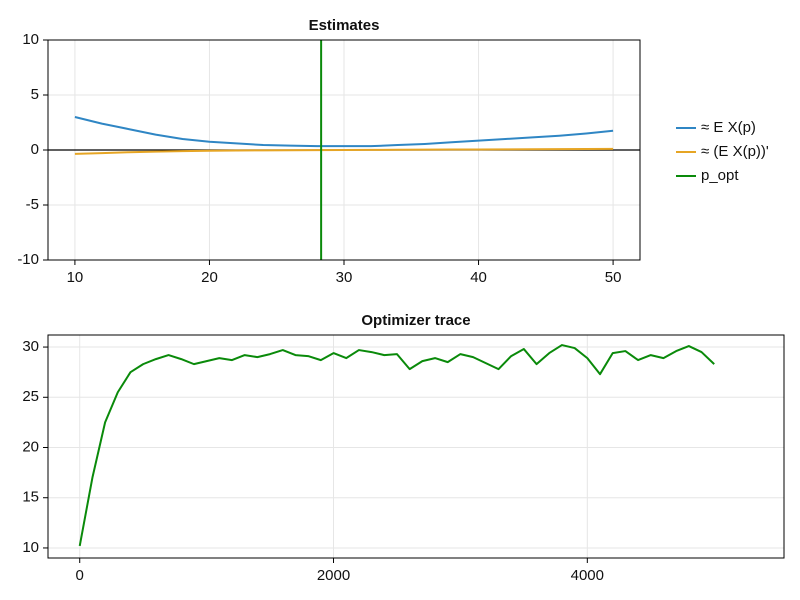 This screenshot has width=800, height=600. Describe the element at coordinates (728, 127) in the screenshot. I see `legend-label: ≈ E X(p)` at that location.